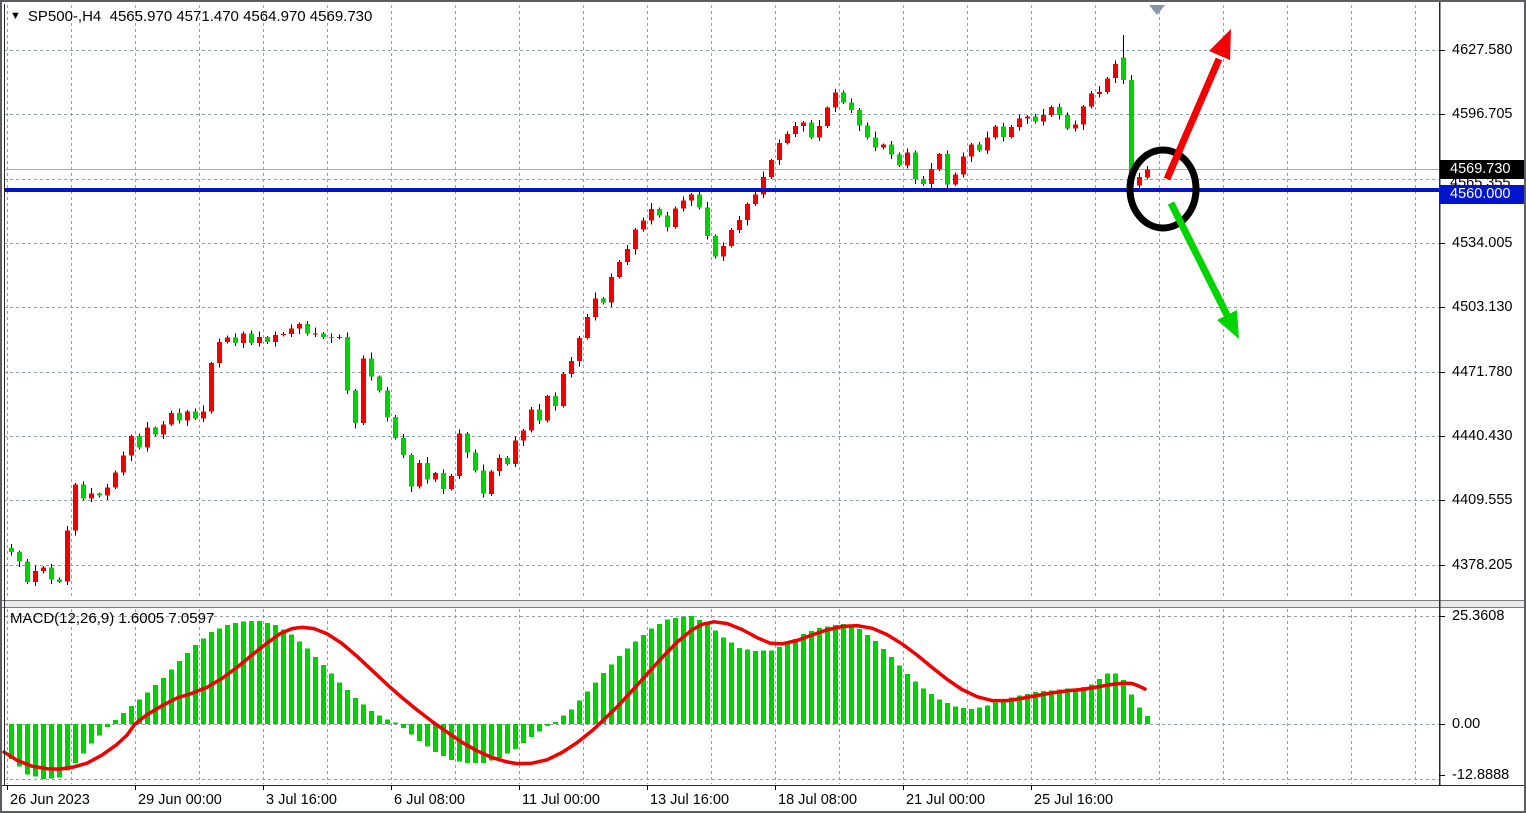  What do you see at coordinates (1199, 259) in the screenshot?
I see `bearish-arrow-annotation` at bounding box center [1199, 259].